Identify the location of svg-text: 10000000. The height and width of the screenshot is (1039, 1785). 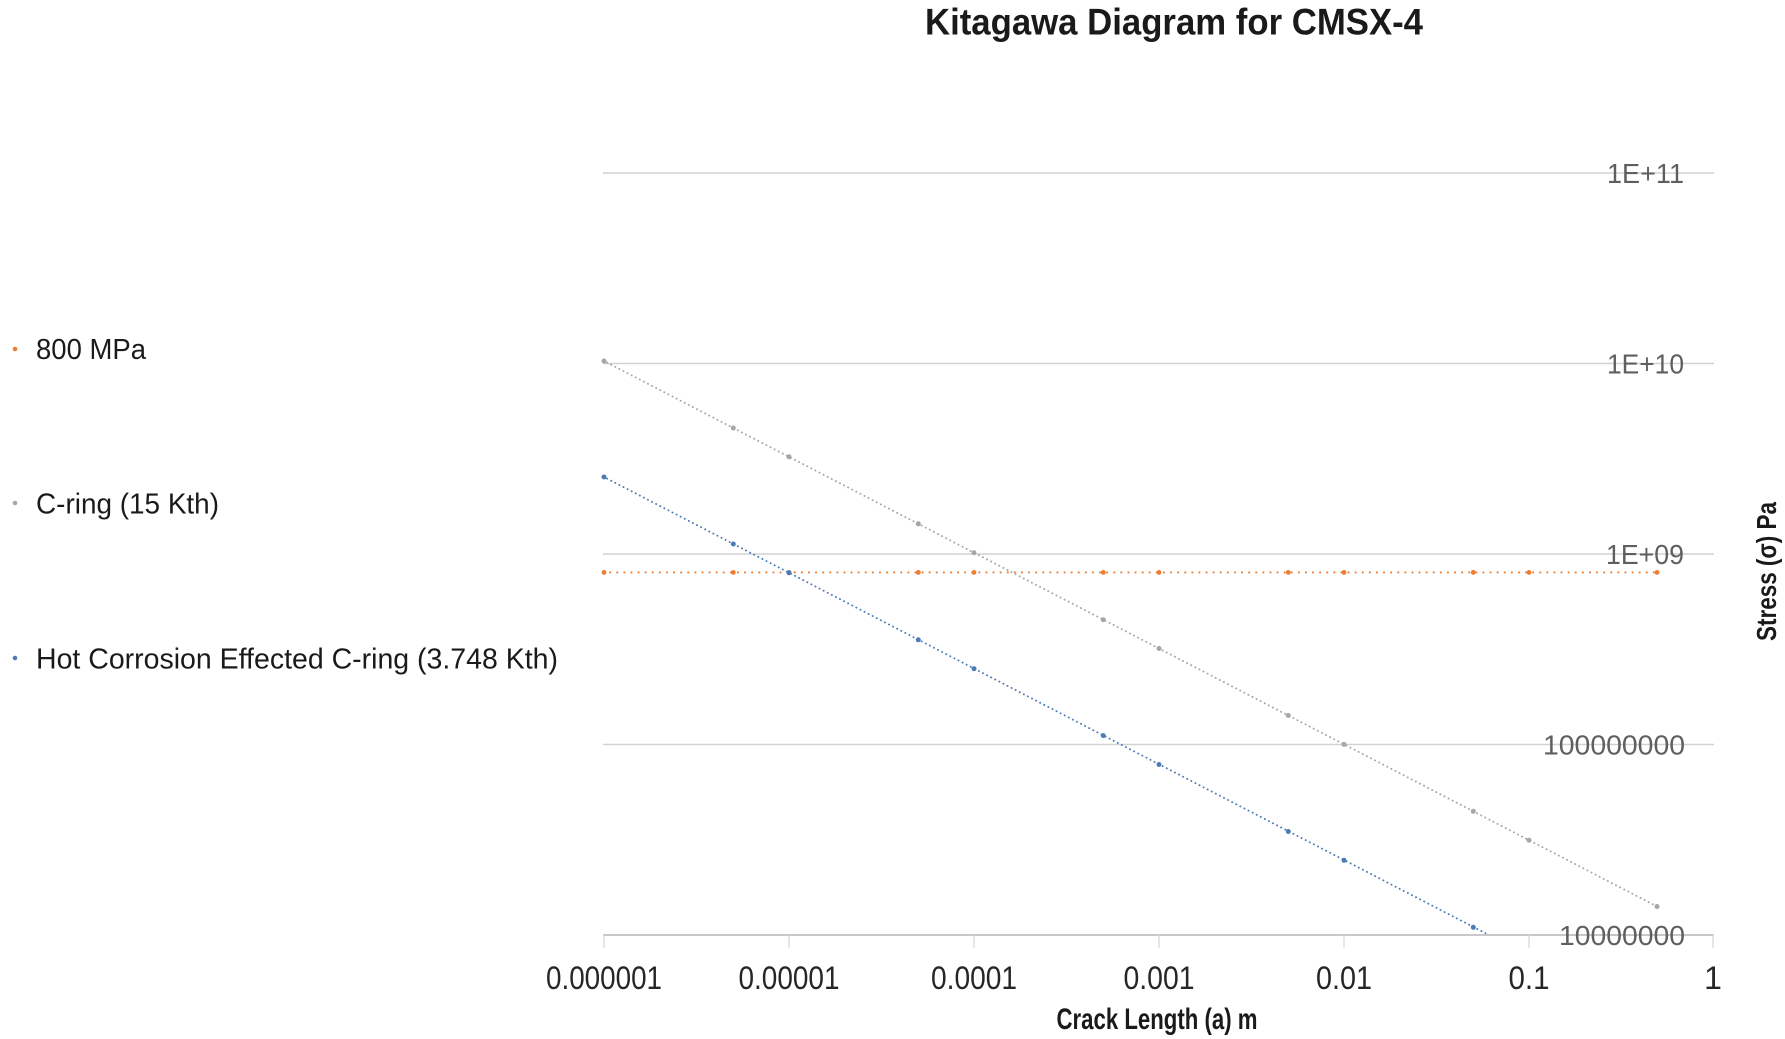
(1622, 935).